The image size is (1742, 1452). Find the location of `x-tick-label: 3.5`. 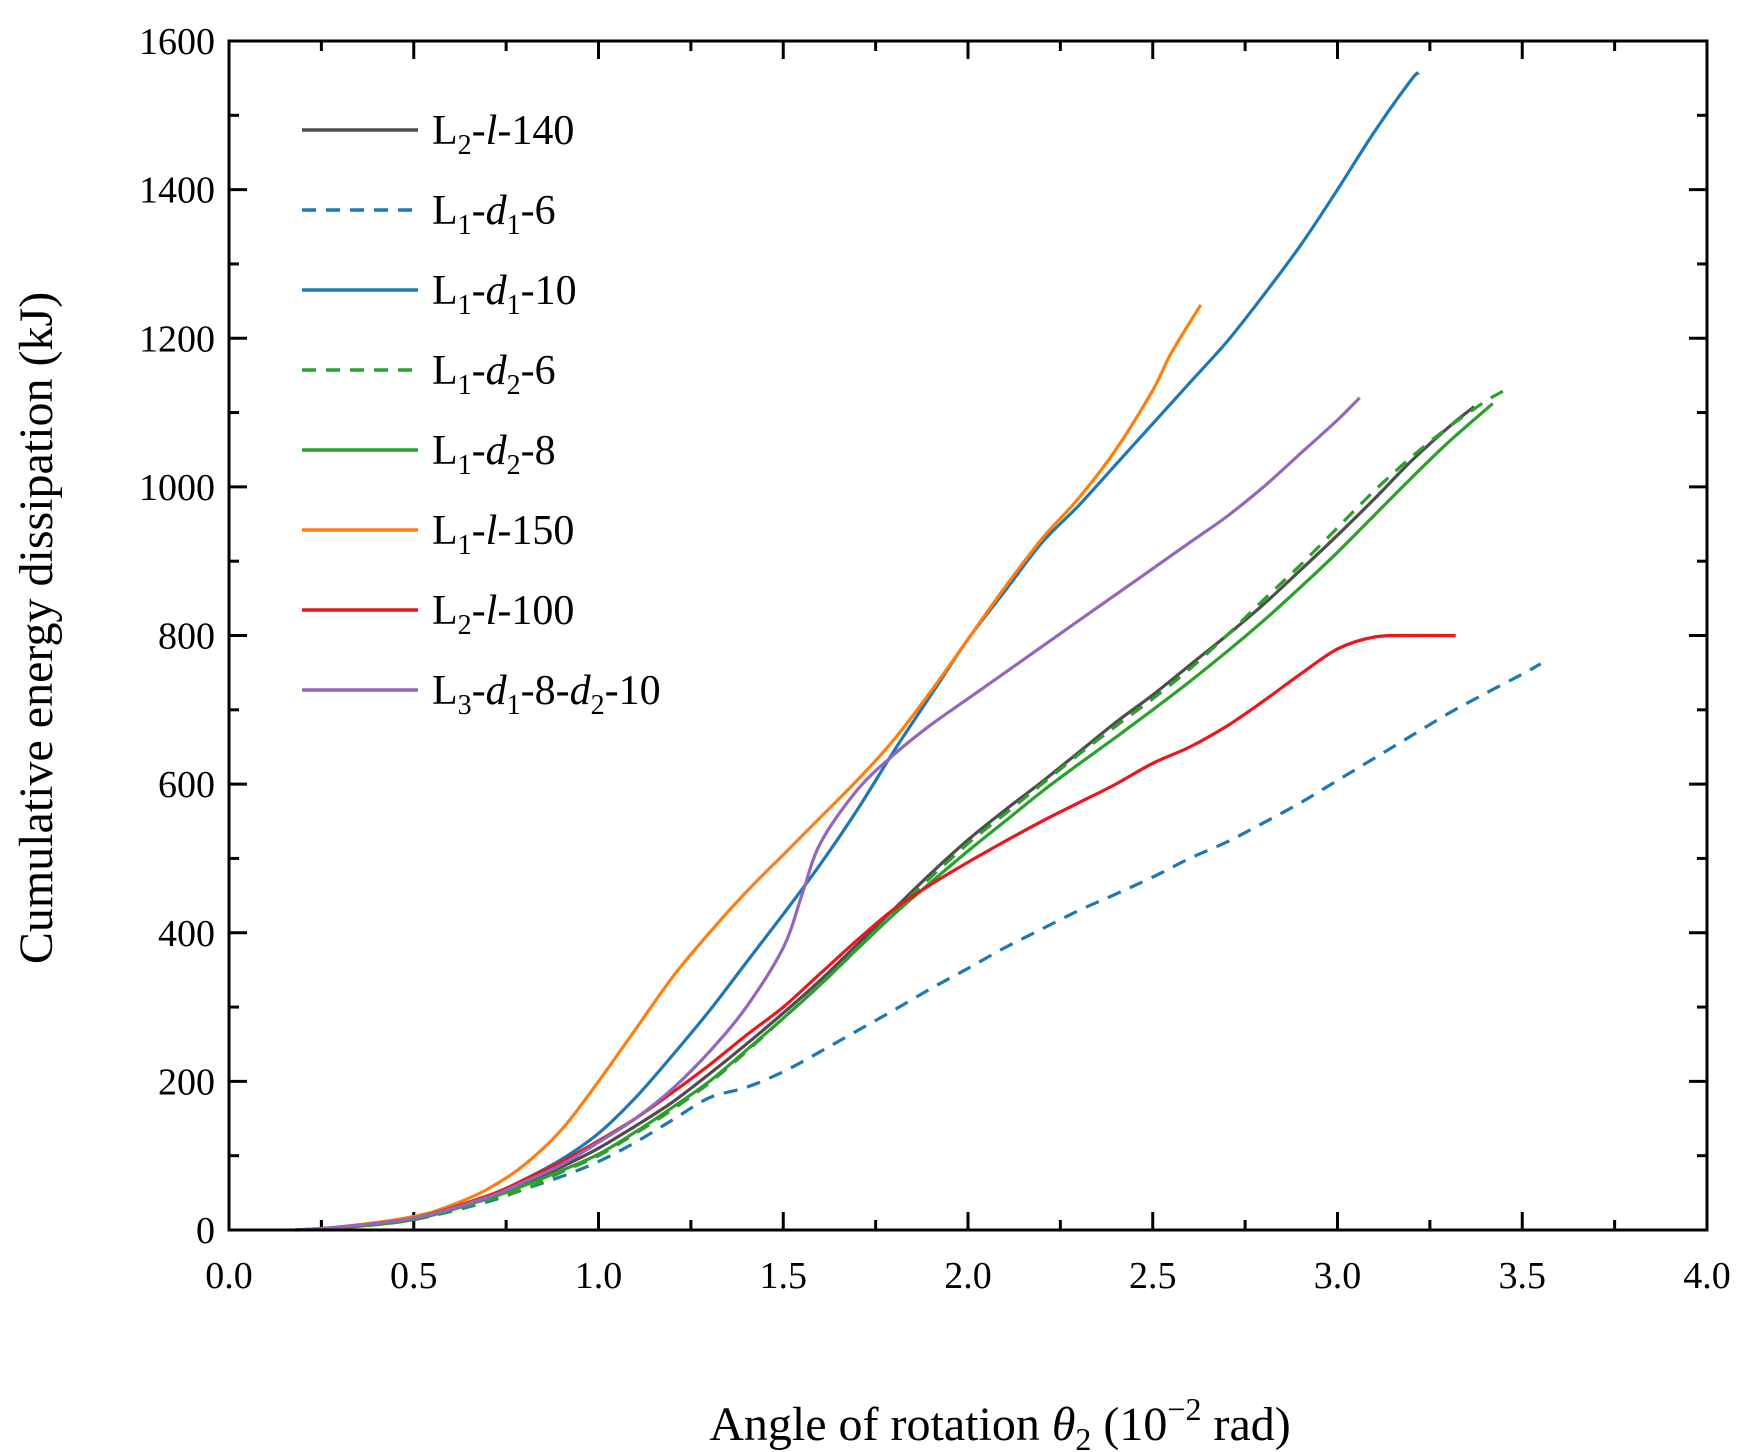

x-tick-label: 3.5 is located at coordinates (1523, 1276).